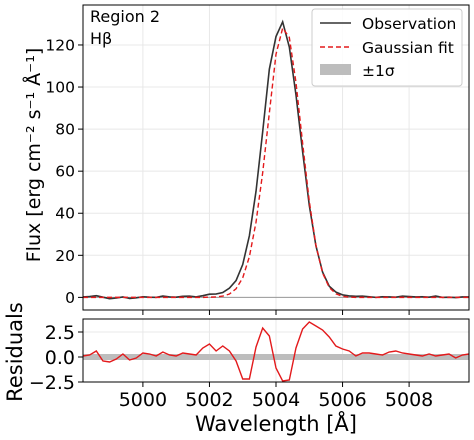  What do you see at coordinates (342, 400) in the screenshot?
I see `x-tick-label: 5006` at bounding box center [342, 400].